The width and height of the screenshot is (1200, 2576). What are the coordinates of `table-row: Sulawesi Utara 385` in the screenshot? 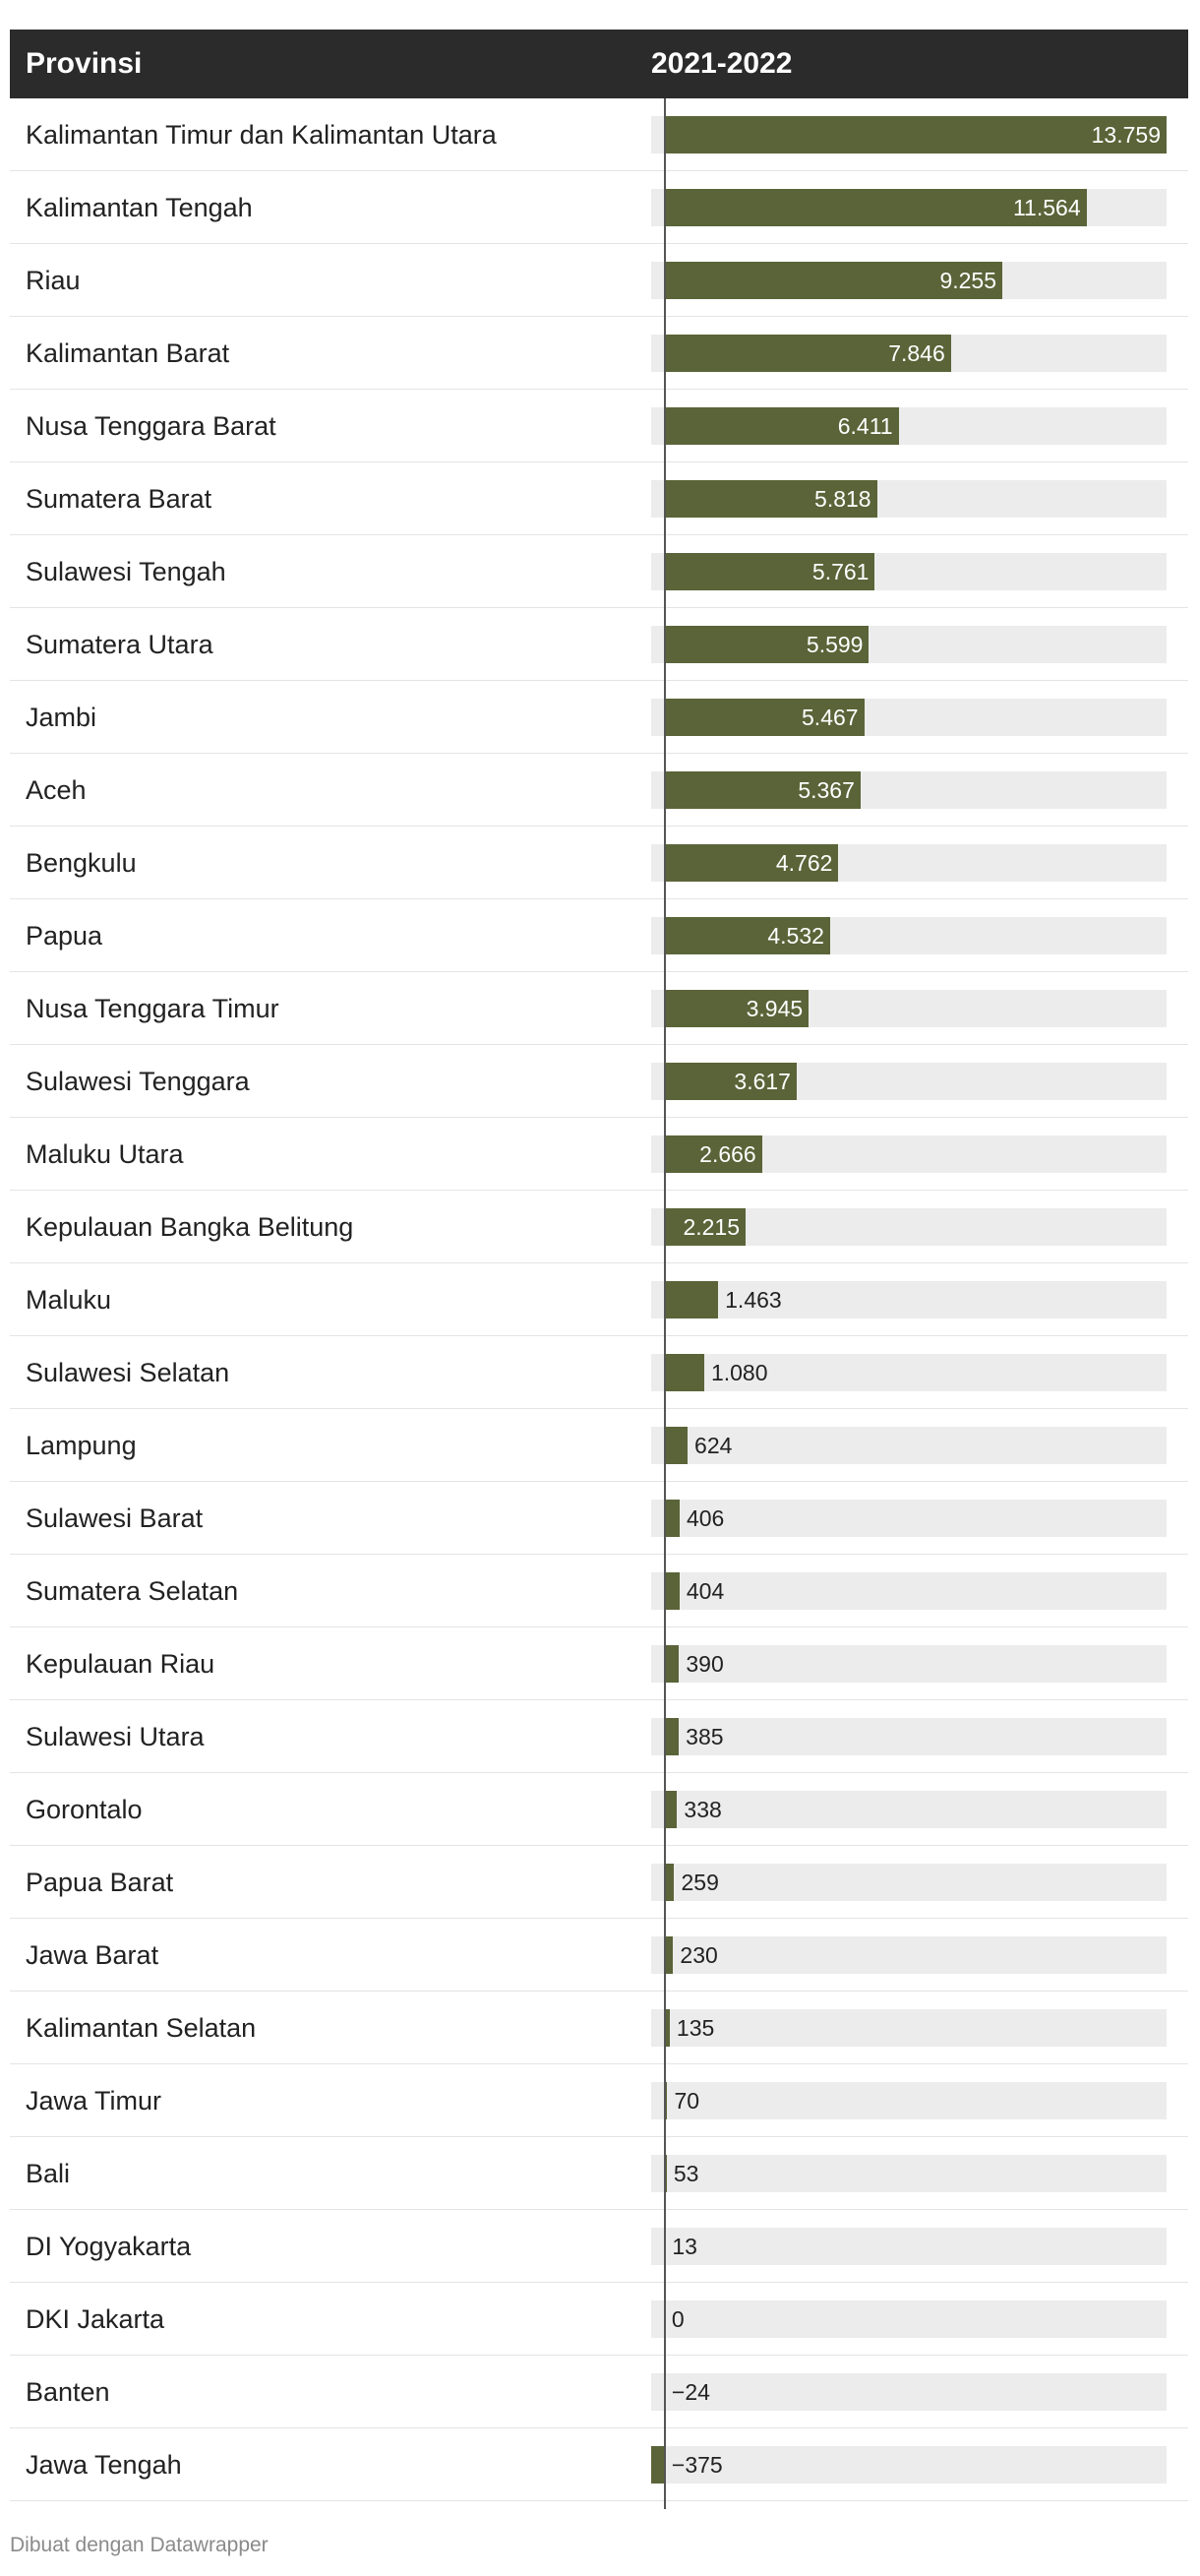 It's located at (599, 1736).